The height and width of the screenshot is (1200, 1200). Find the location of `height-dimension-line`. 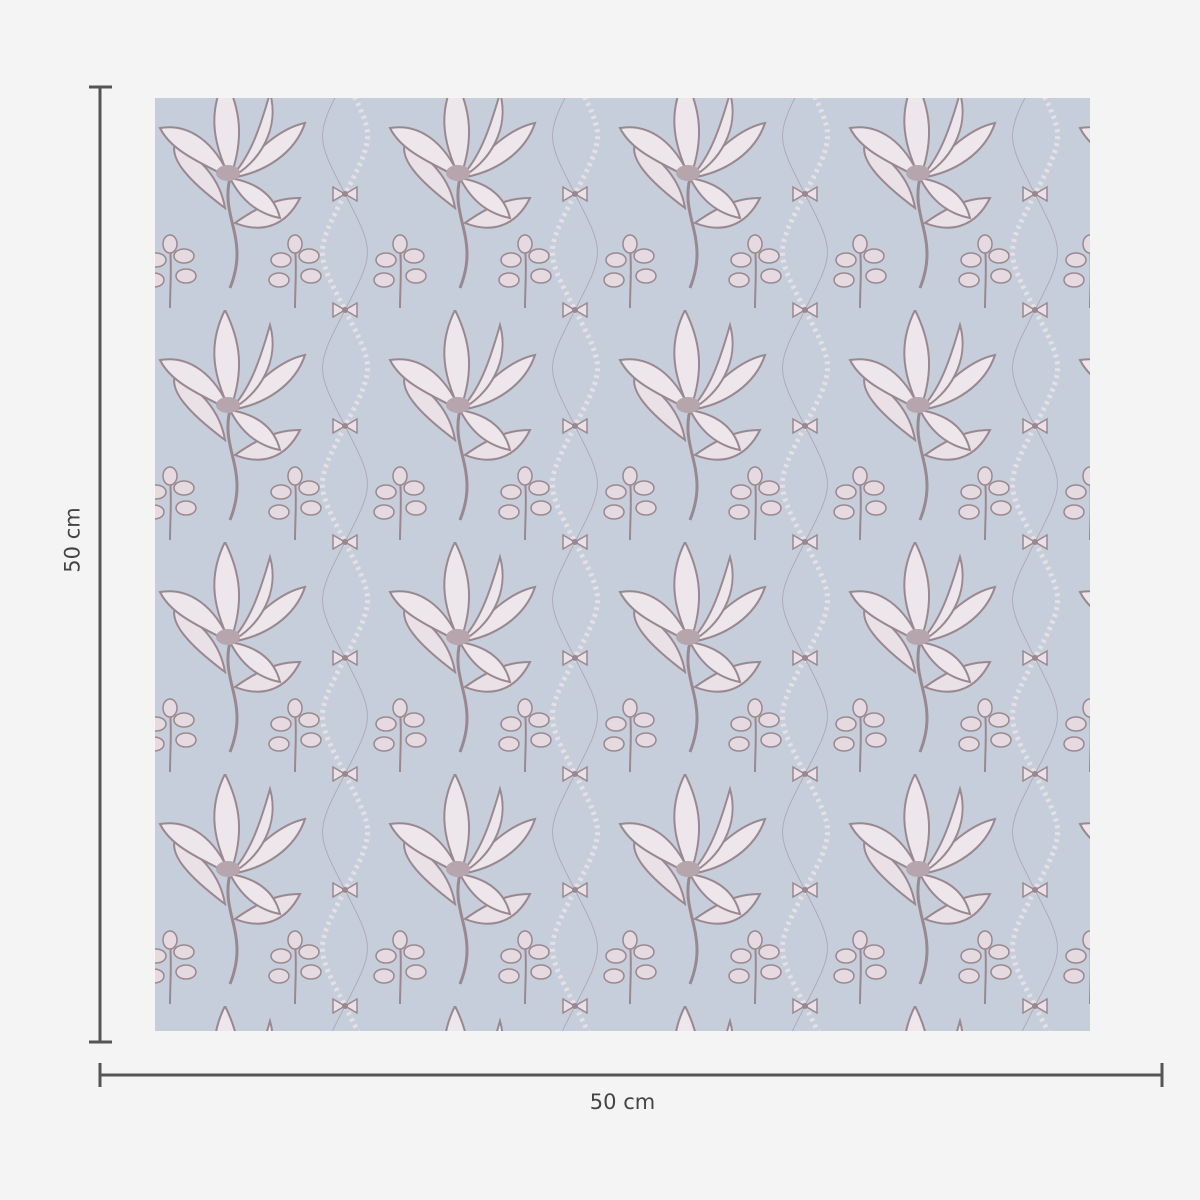

height-dimension-line is located at coordinates (100, 564).